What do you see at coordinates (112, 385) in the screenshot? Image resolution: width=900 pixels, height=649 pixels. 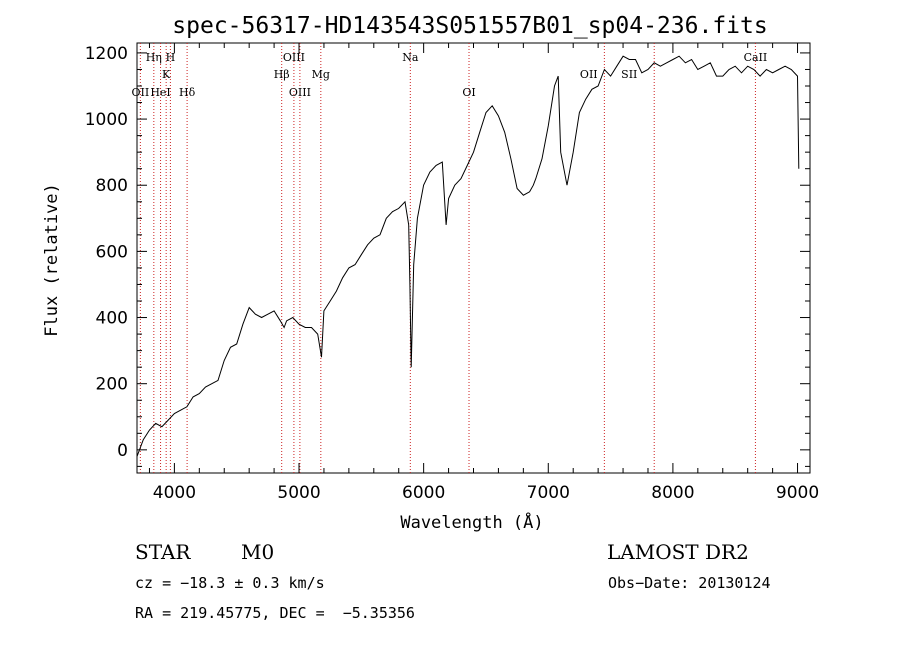 I see `y-tick-label: 200` at bounding box center [112, 385].